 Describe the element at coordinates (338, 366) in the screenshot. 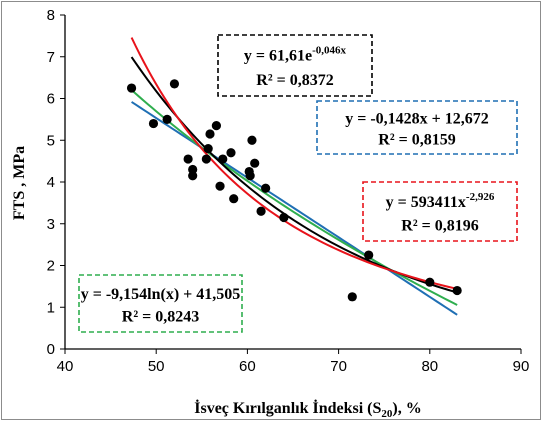

I see `x-tick-label: 70` at that location.